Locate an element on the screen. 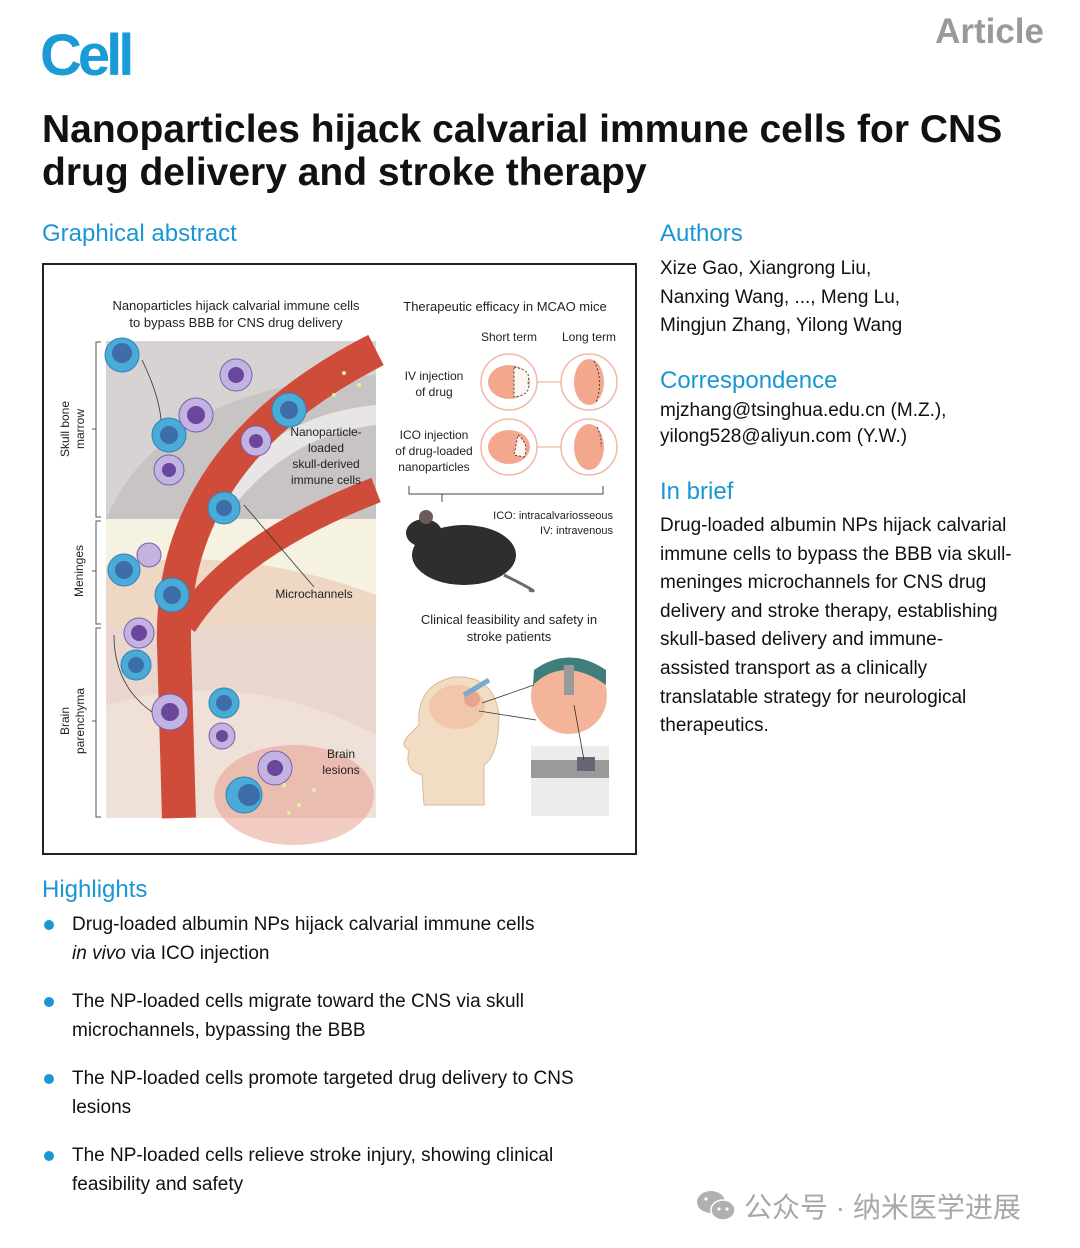  label-microchannels: Microchannels is located at coordinates (313, 594).